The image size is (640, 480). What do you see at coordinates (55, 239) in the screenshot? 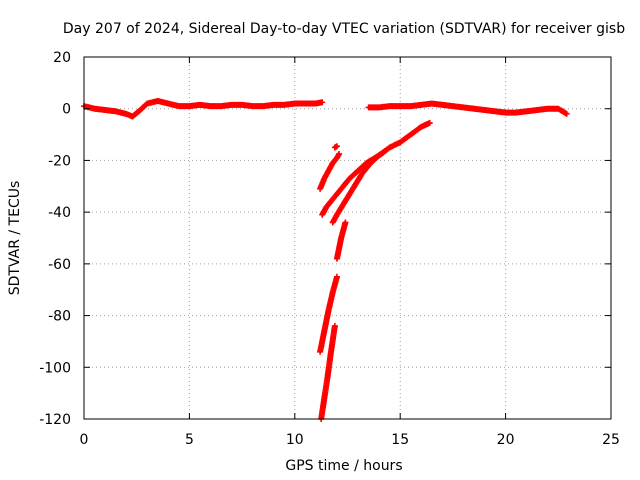
I see `y-tick-labels: 20 0 -20 -40 -60 -80 -100 -120` at bounding box center [55, 239].